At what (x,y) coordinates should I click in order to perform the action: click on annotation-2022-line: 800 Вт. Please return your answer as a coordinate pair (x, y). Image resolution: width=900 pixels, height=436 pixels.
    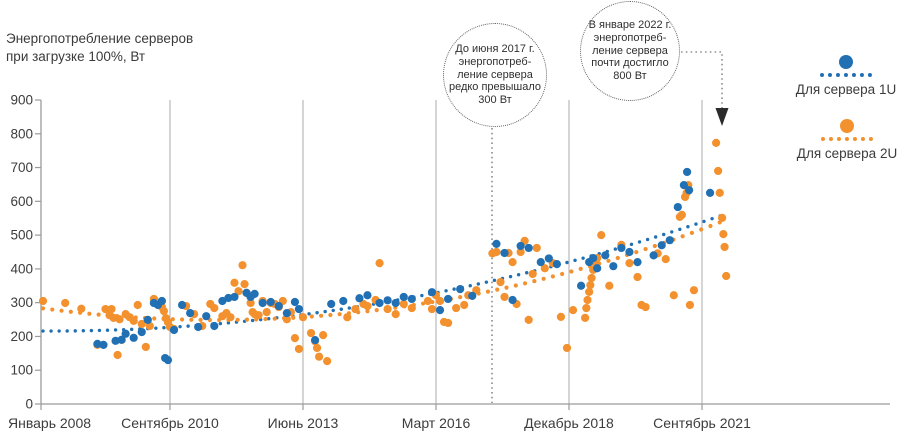
    Looking at the image, I should click on (630, 76).